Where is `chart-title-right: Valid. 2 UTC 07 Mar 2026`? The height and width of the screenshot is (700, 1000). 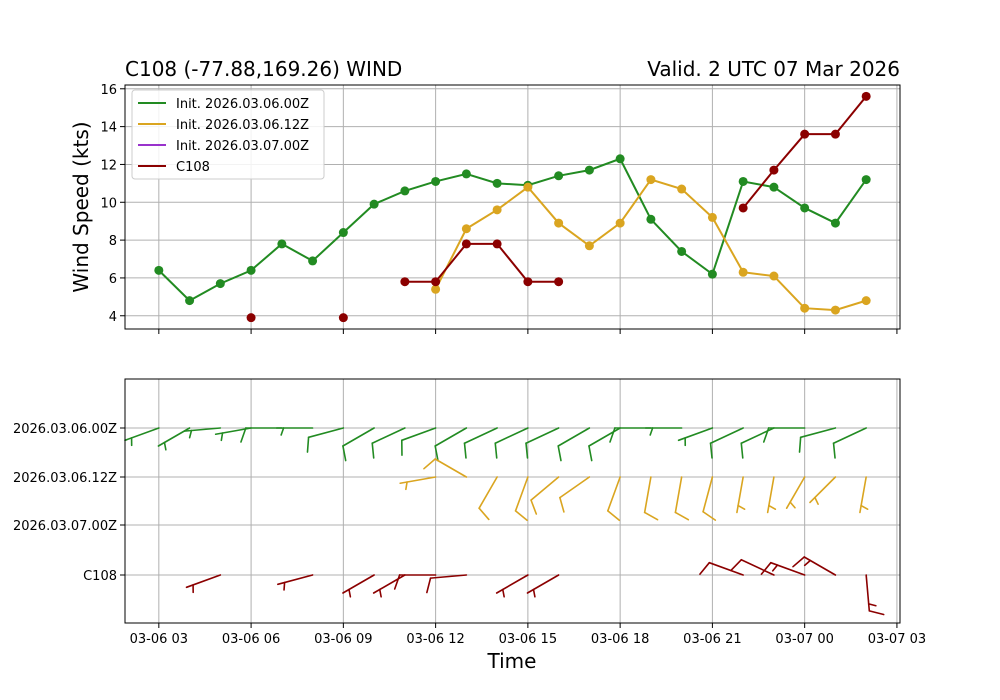
chart-title-right: Valid. 2 UTC 07 Mar 2026 is located at coordinates (773, 69).